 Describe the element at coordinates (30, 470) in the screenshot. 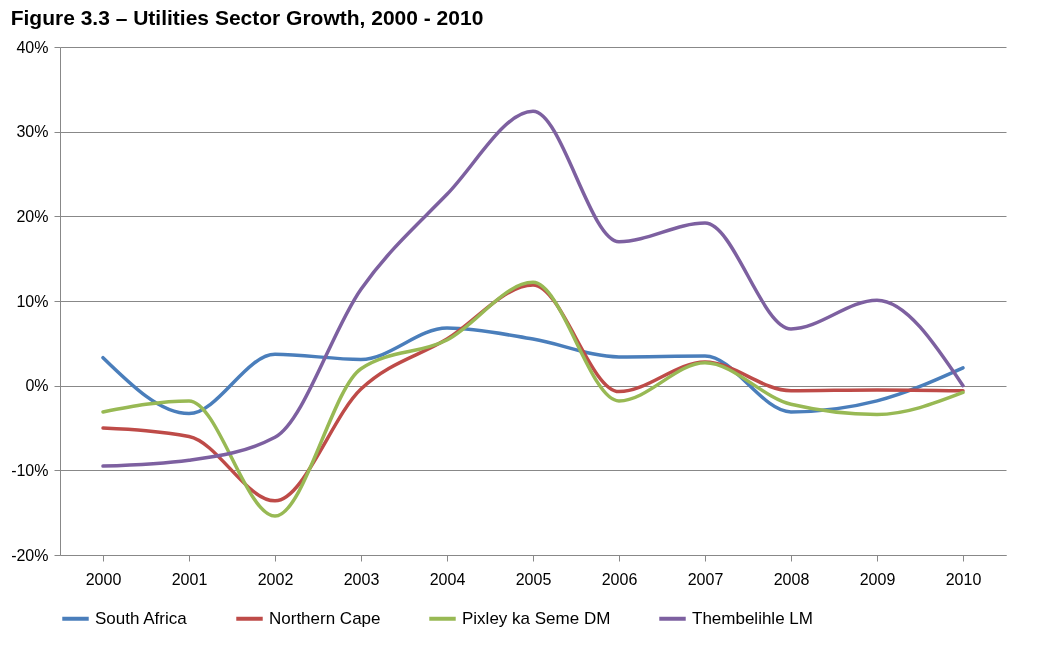

I see `y-tick-label: -10%` at that location.